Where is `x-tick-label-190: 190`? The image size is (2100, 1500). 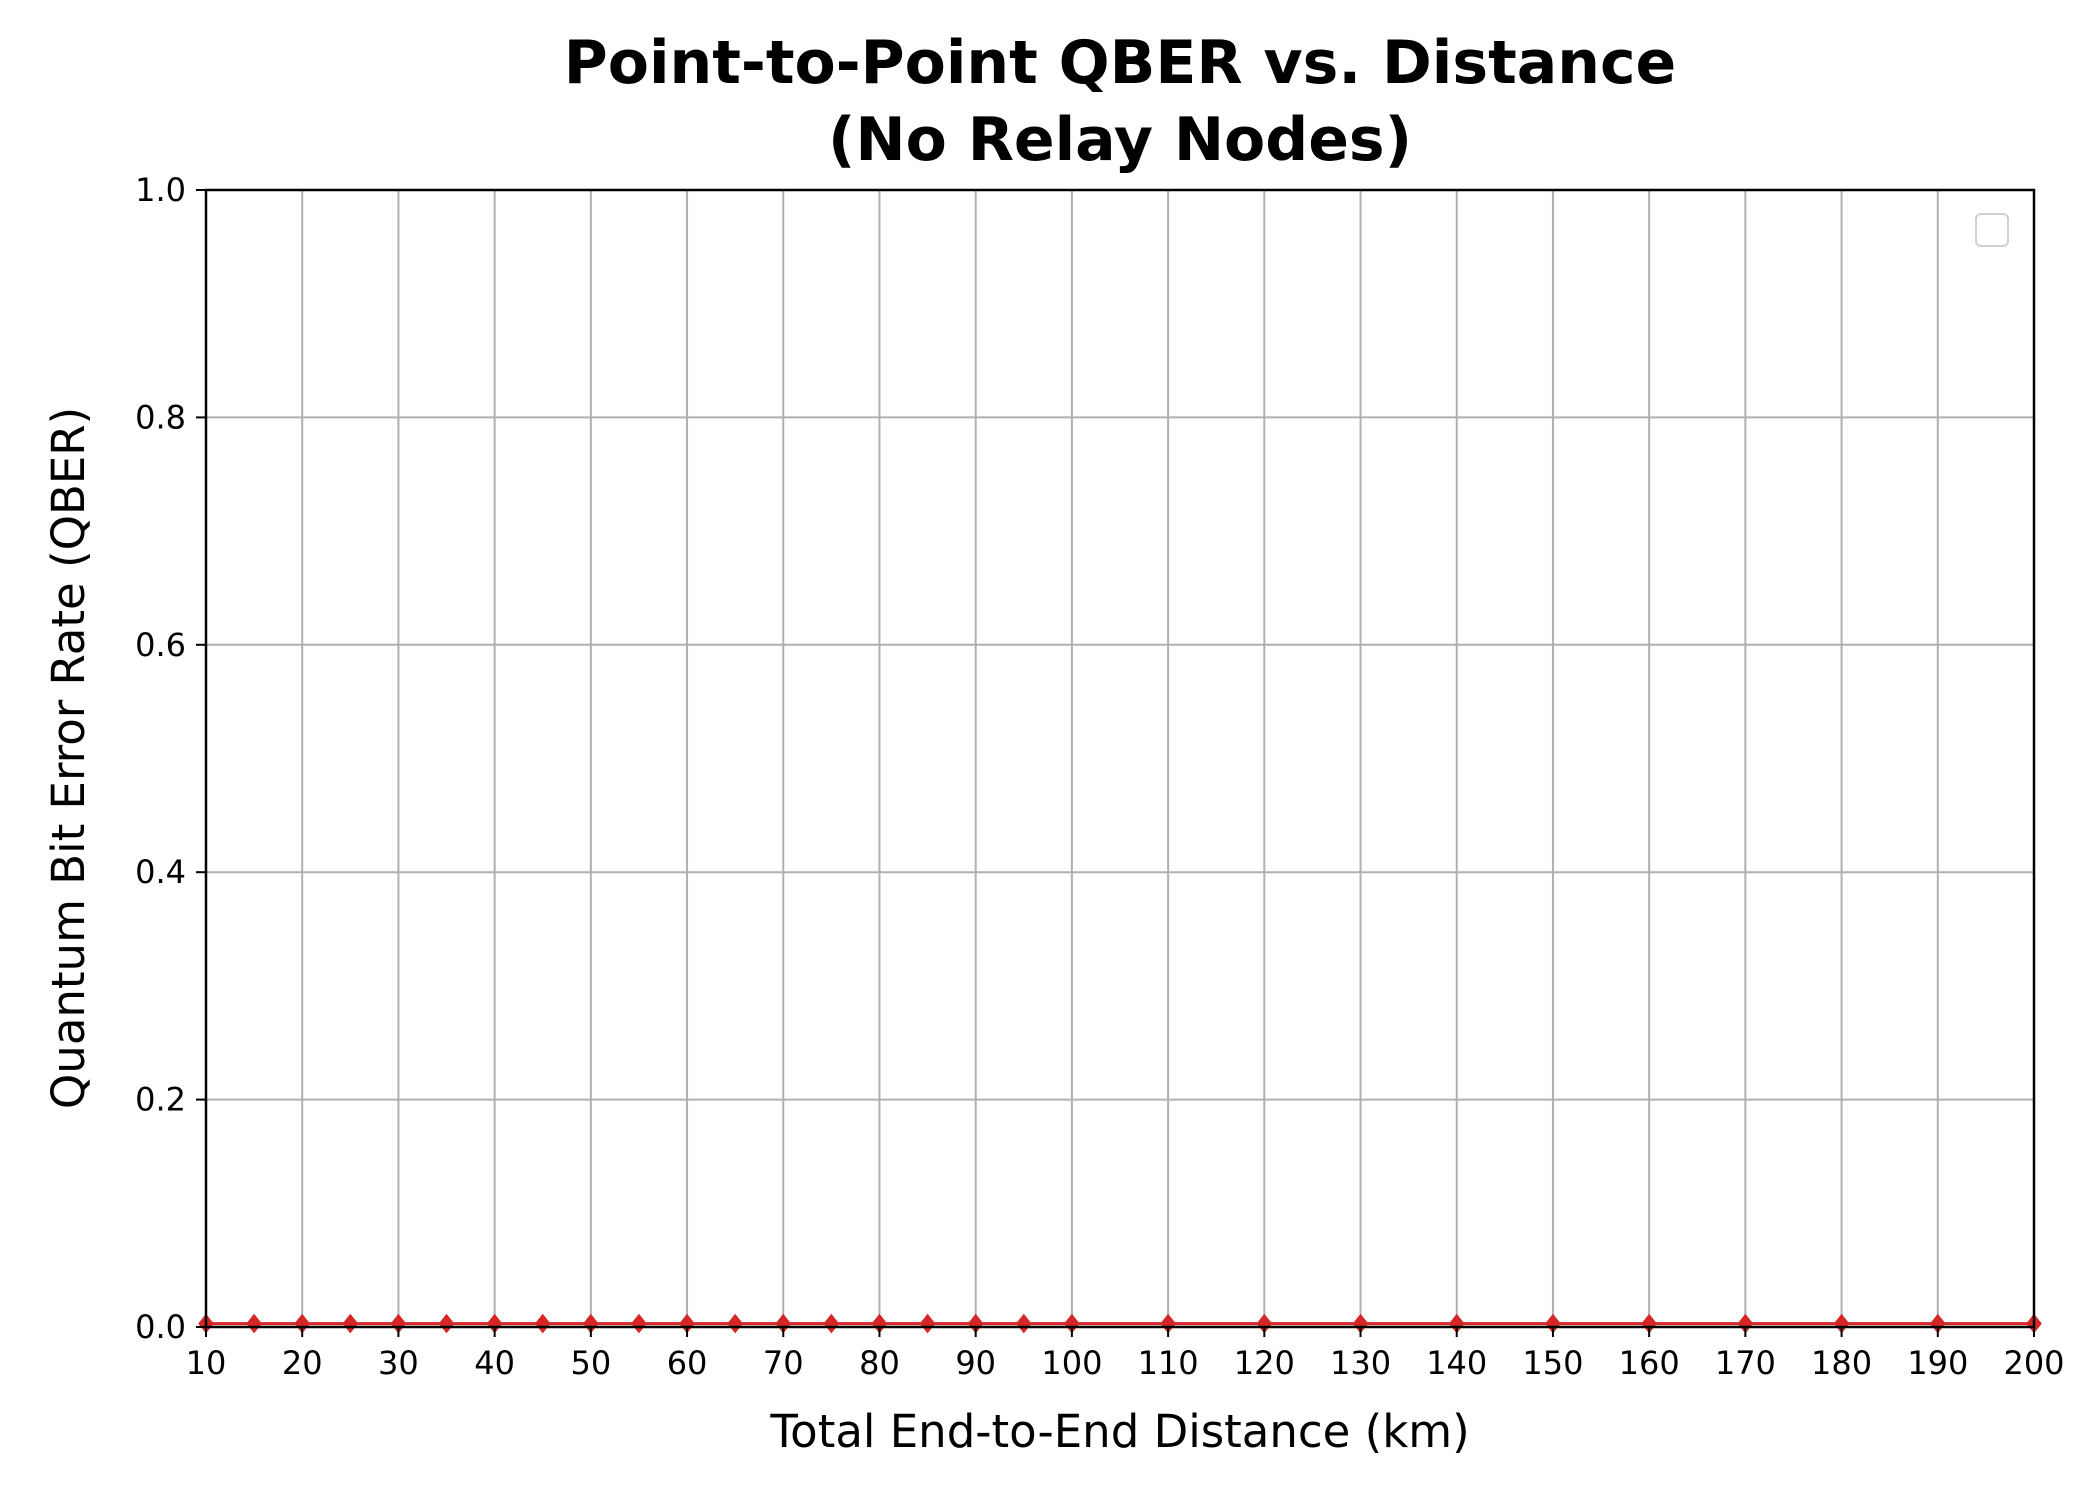 x-tick-label-190: 190 is located at coordinates (1937, 1363).